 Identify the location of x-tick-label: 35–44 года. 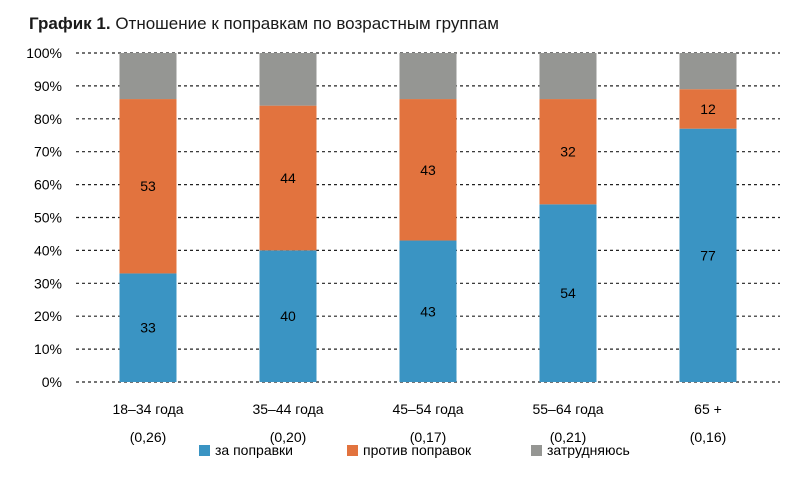
(287, 409).